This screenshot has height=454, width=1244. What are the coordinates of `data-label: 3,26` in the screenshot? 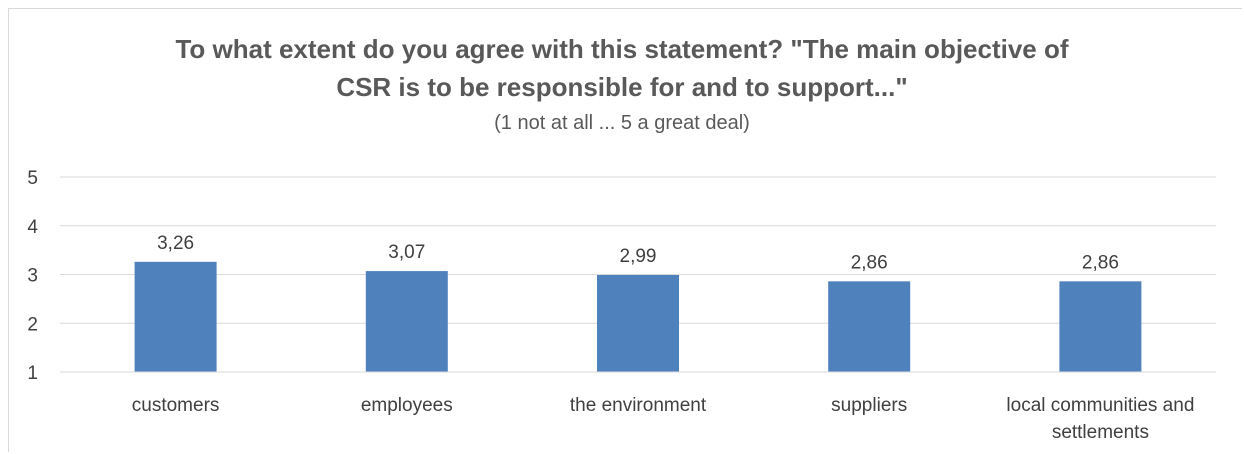 It's located at (175, 243).